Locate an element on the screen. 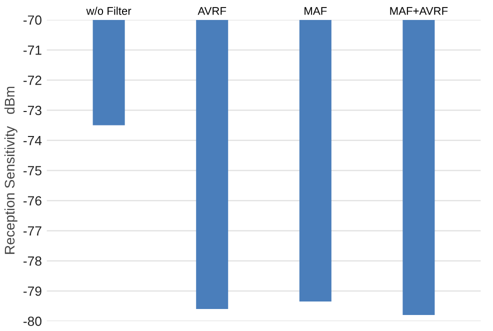 The height and width of the screenshot is (331, 493). y-axis-title: Reception Sensitivity dBm is located at coordinates (11, 170).